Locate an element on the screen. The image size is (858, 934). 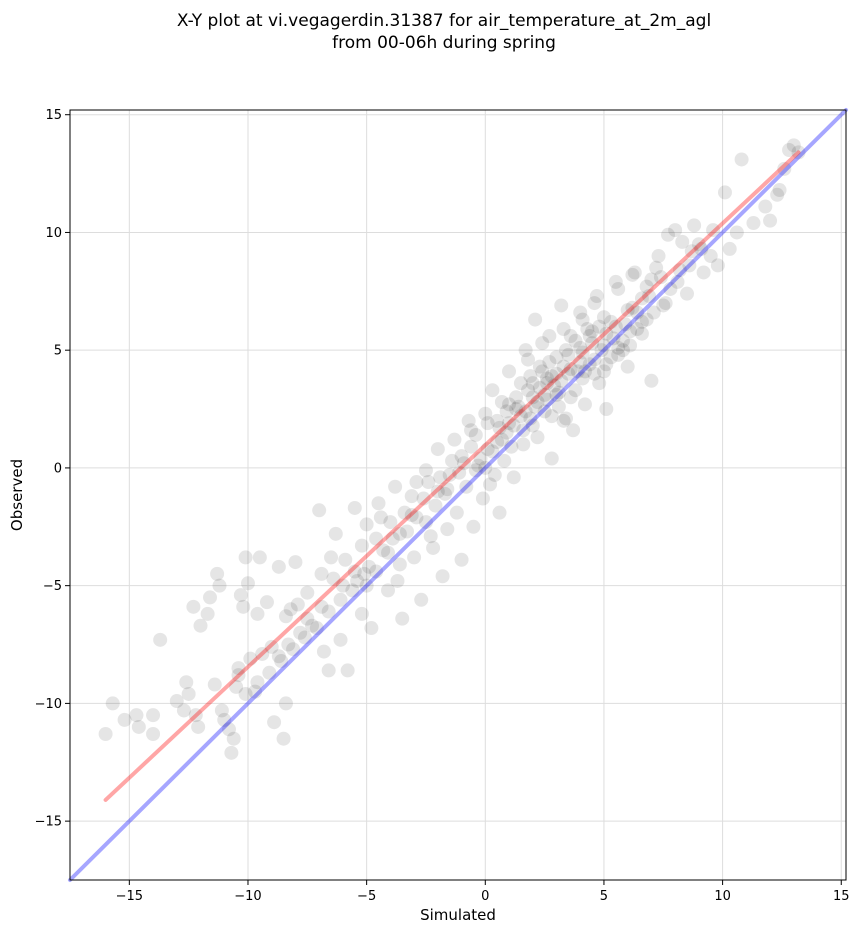
x-tick-label: 0 is located at coordinates (485, 896).